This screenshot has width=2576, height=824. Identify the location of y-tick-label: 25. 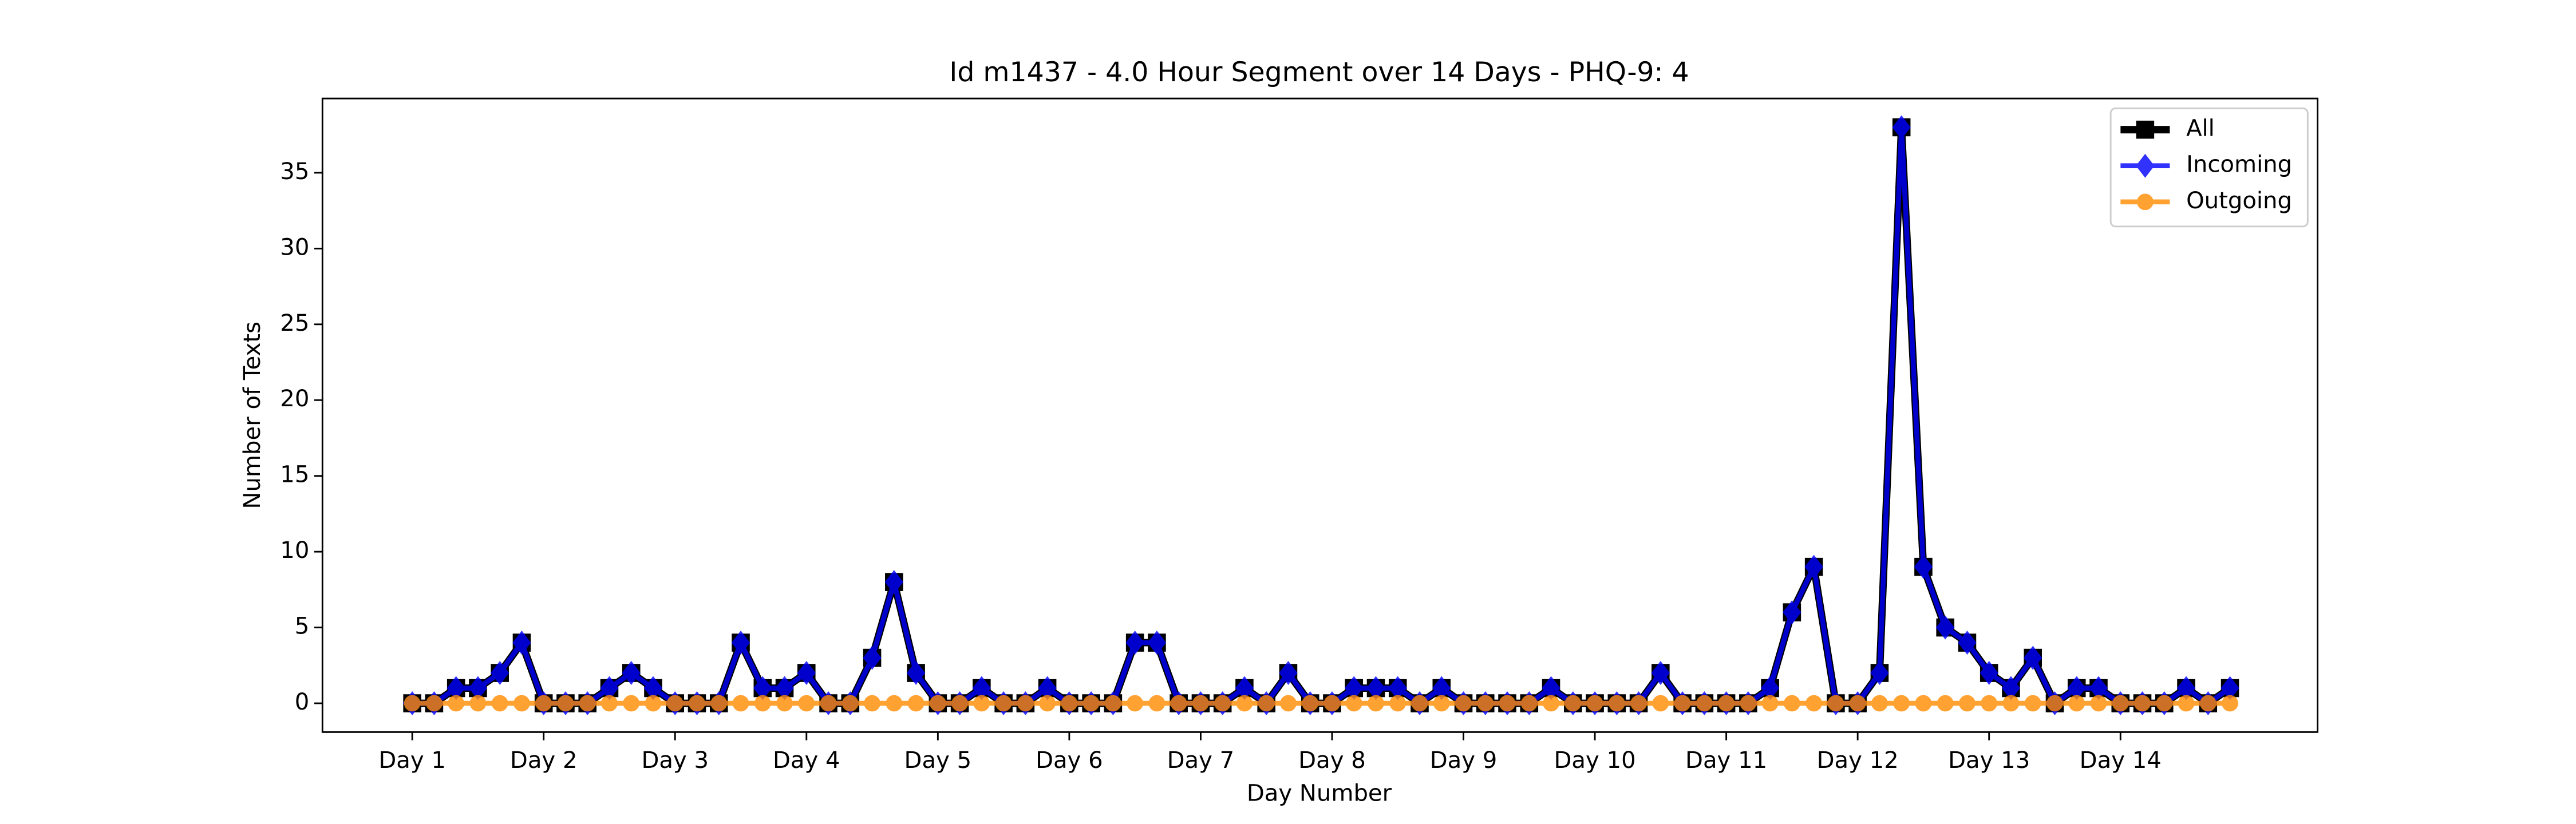
(294, 323).